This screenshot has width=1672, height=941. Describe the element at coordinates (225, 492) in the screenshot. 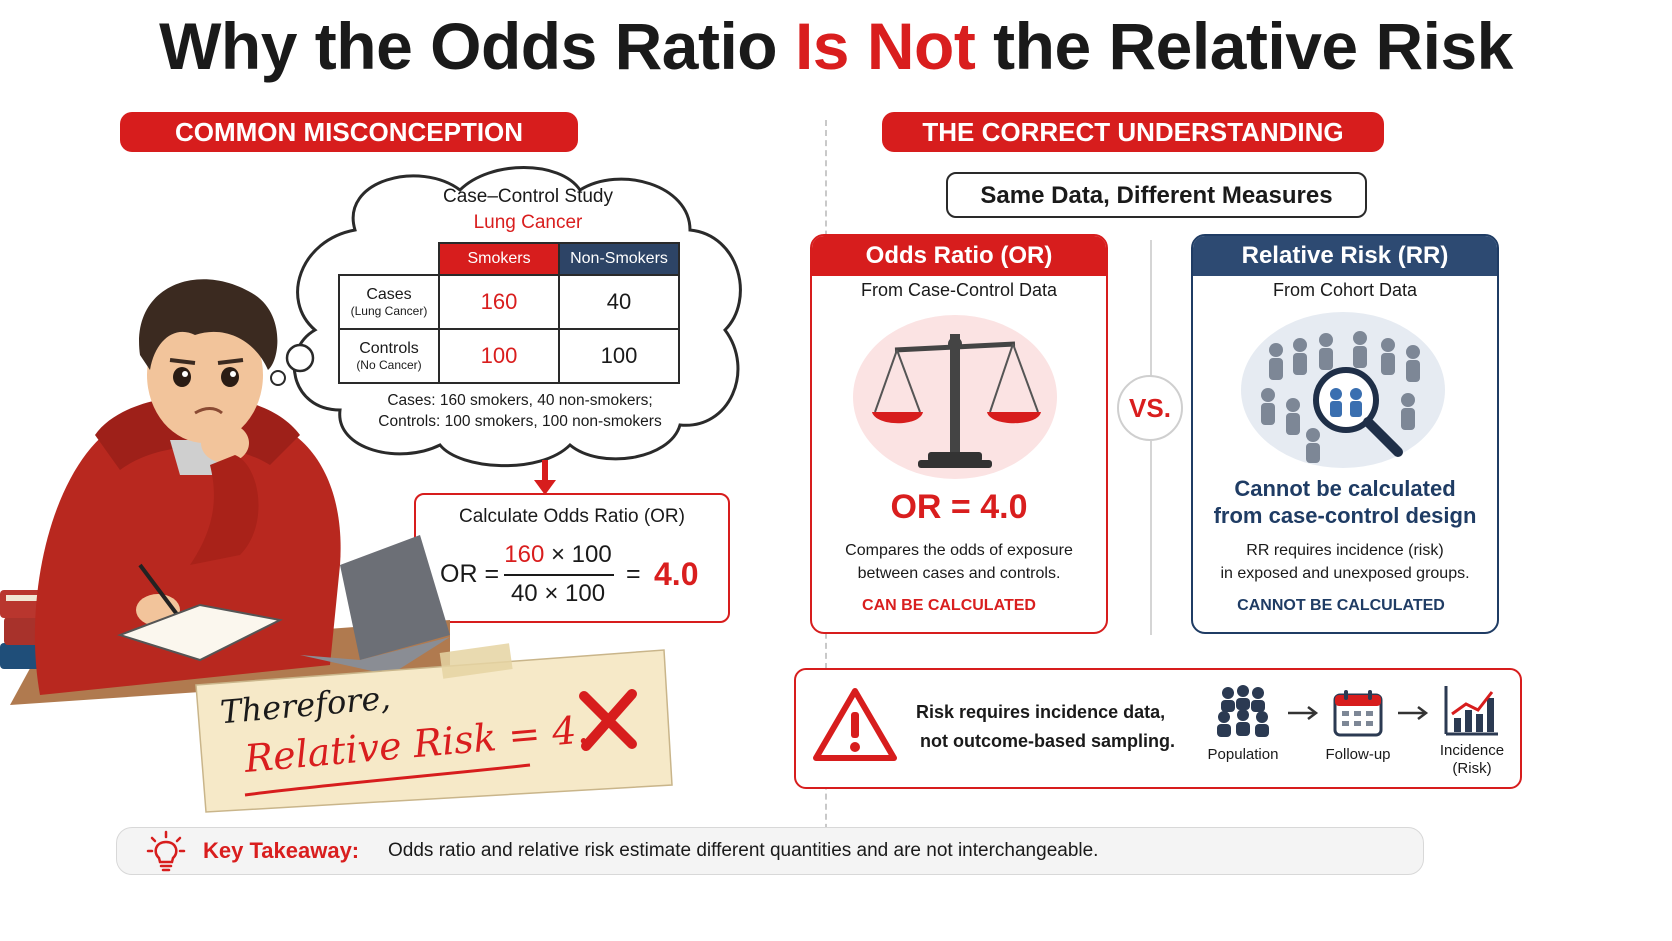

I see `student-illustration` at that location.